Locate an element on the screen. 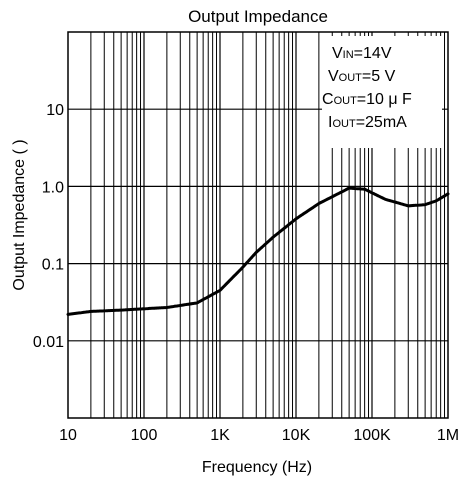 Image resolution: width=464 pixels, height=479 pixels. y-axis-label: Output Impedance ( ) is located at coordinates (19, 214).